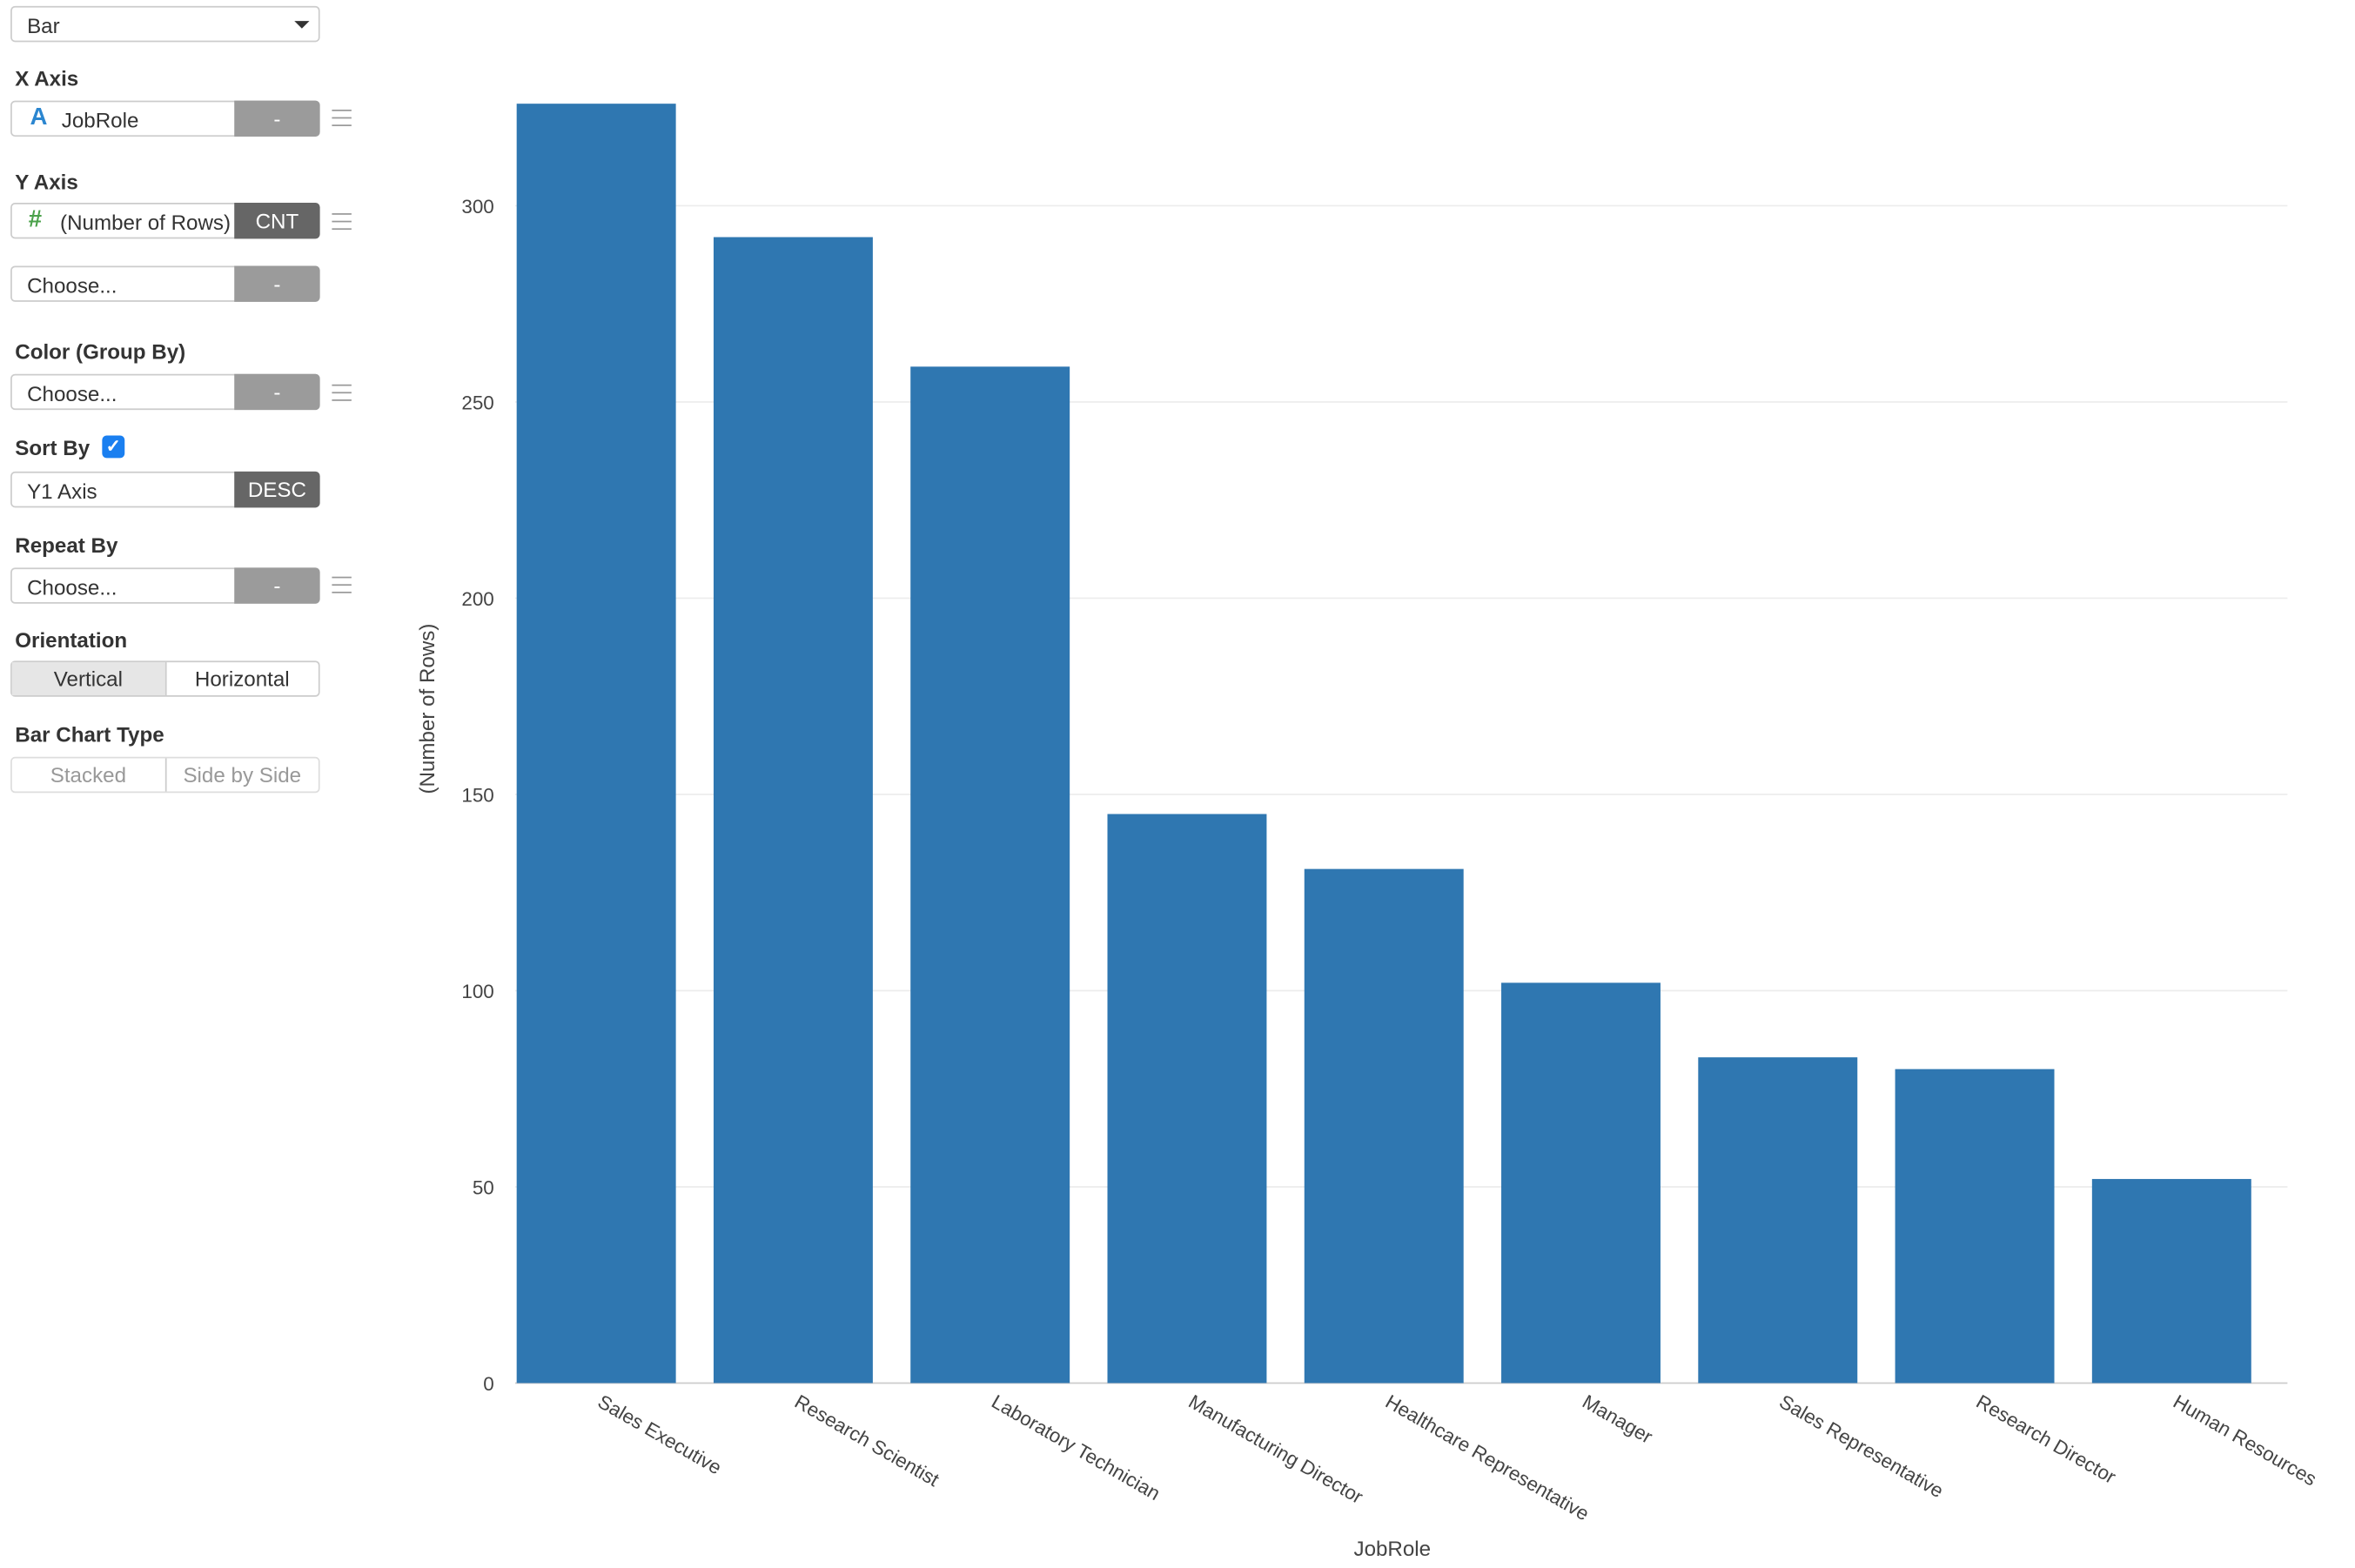  I want to click on y-axis-field: # (Number of Rows) CNT, so click(165, 220).